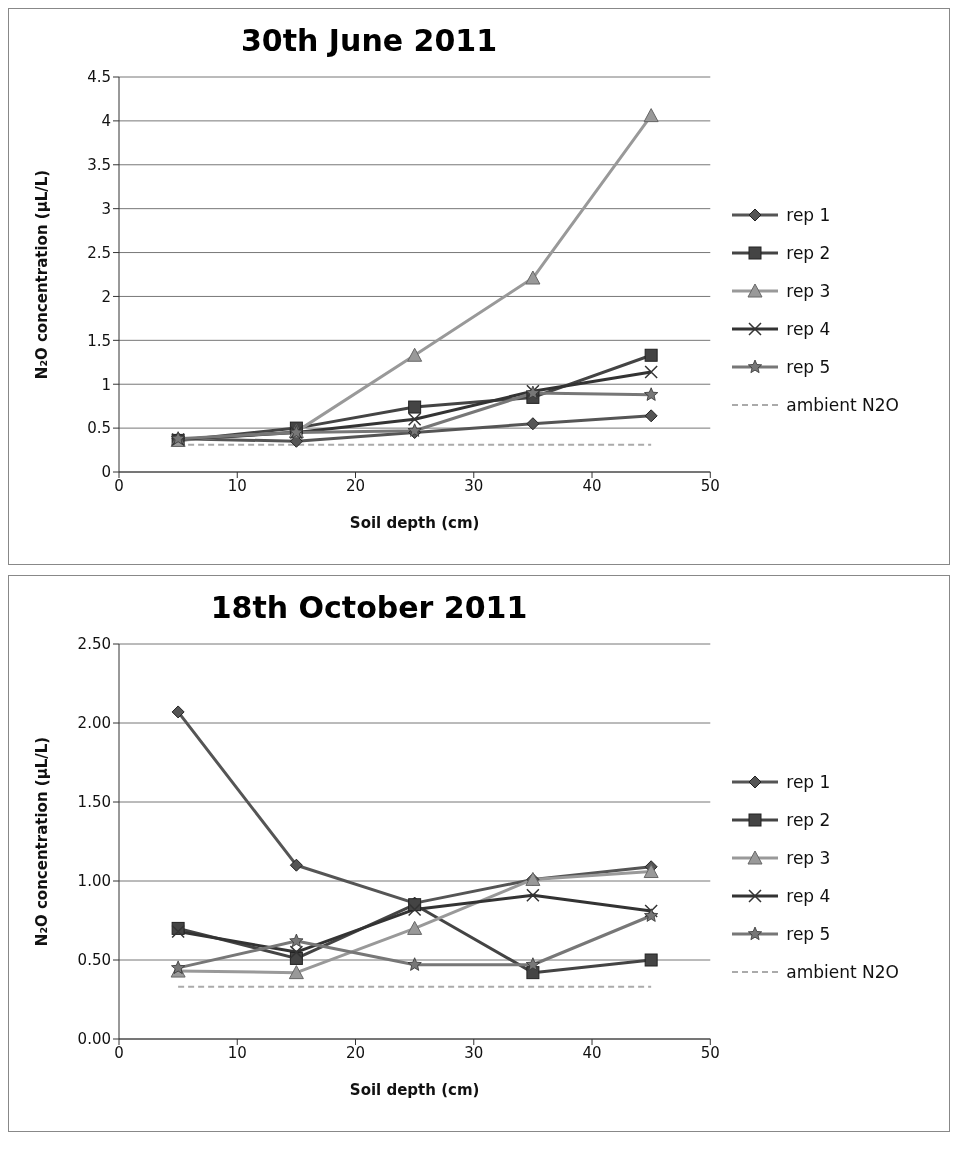  What do you see at coordinates (106, 208) in the screenshot?
I see `y-tick-label: 3` at bounding box center [106, 208].